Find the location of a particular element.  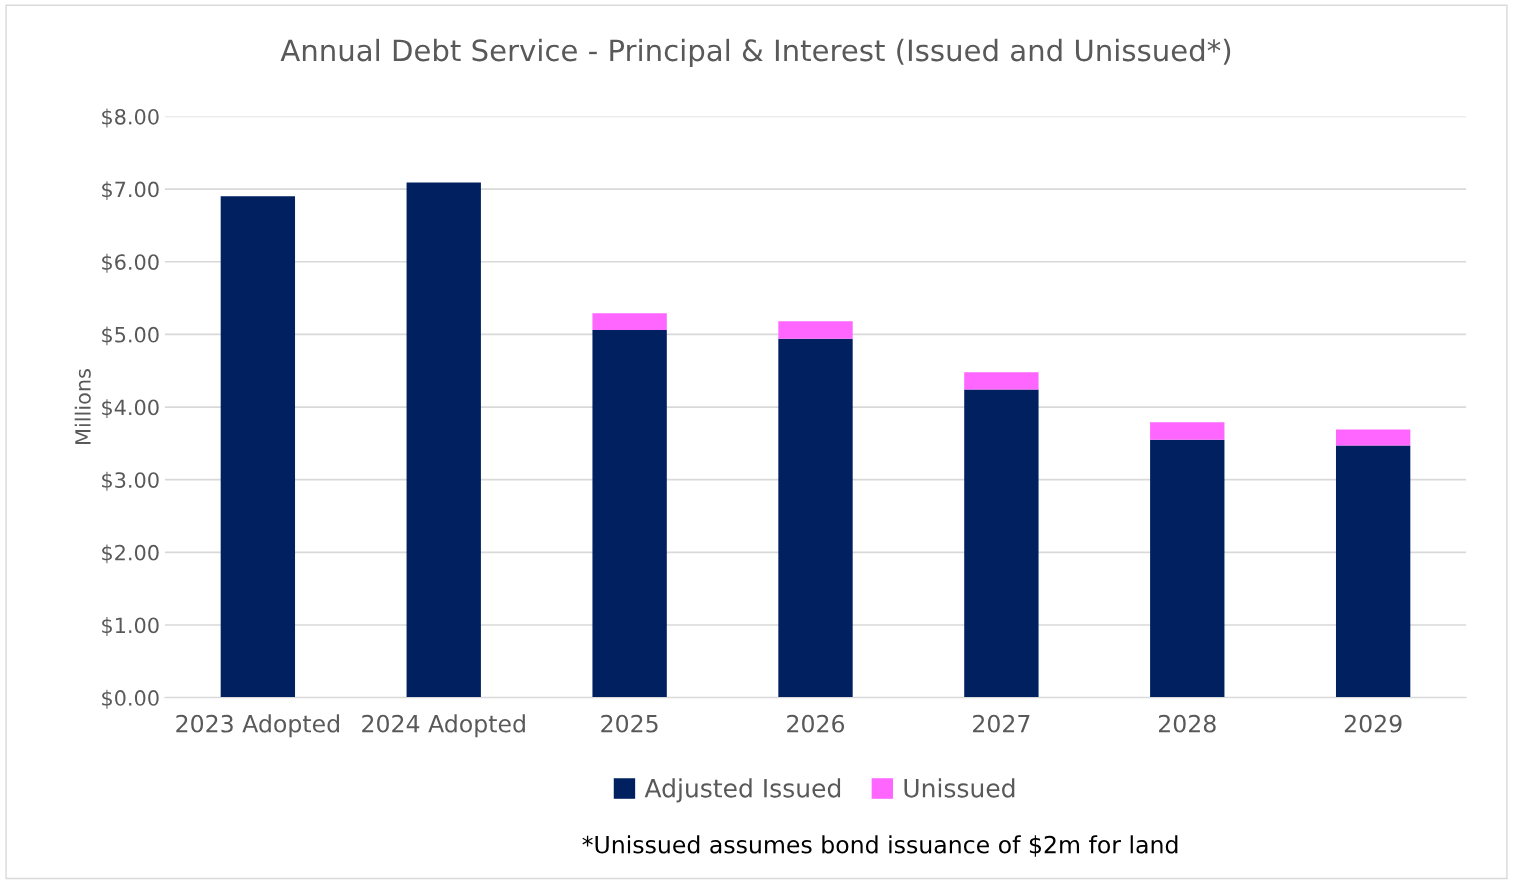

legend-label: Unissued is located at coordinates (959, 788).